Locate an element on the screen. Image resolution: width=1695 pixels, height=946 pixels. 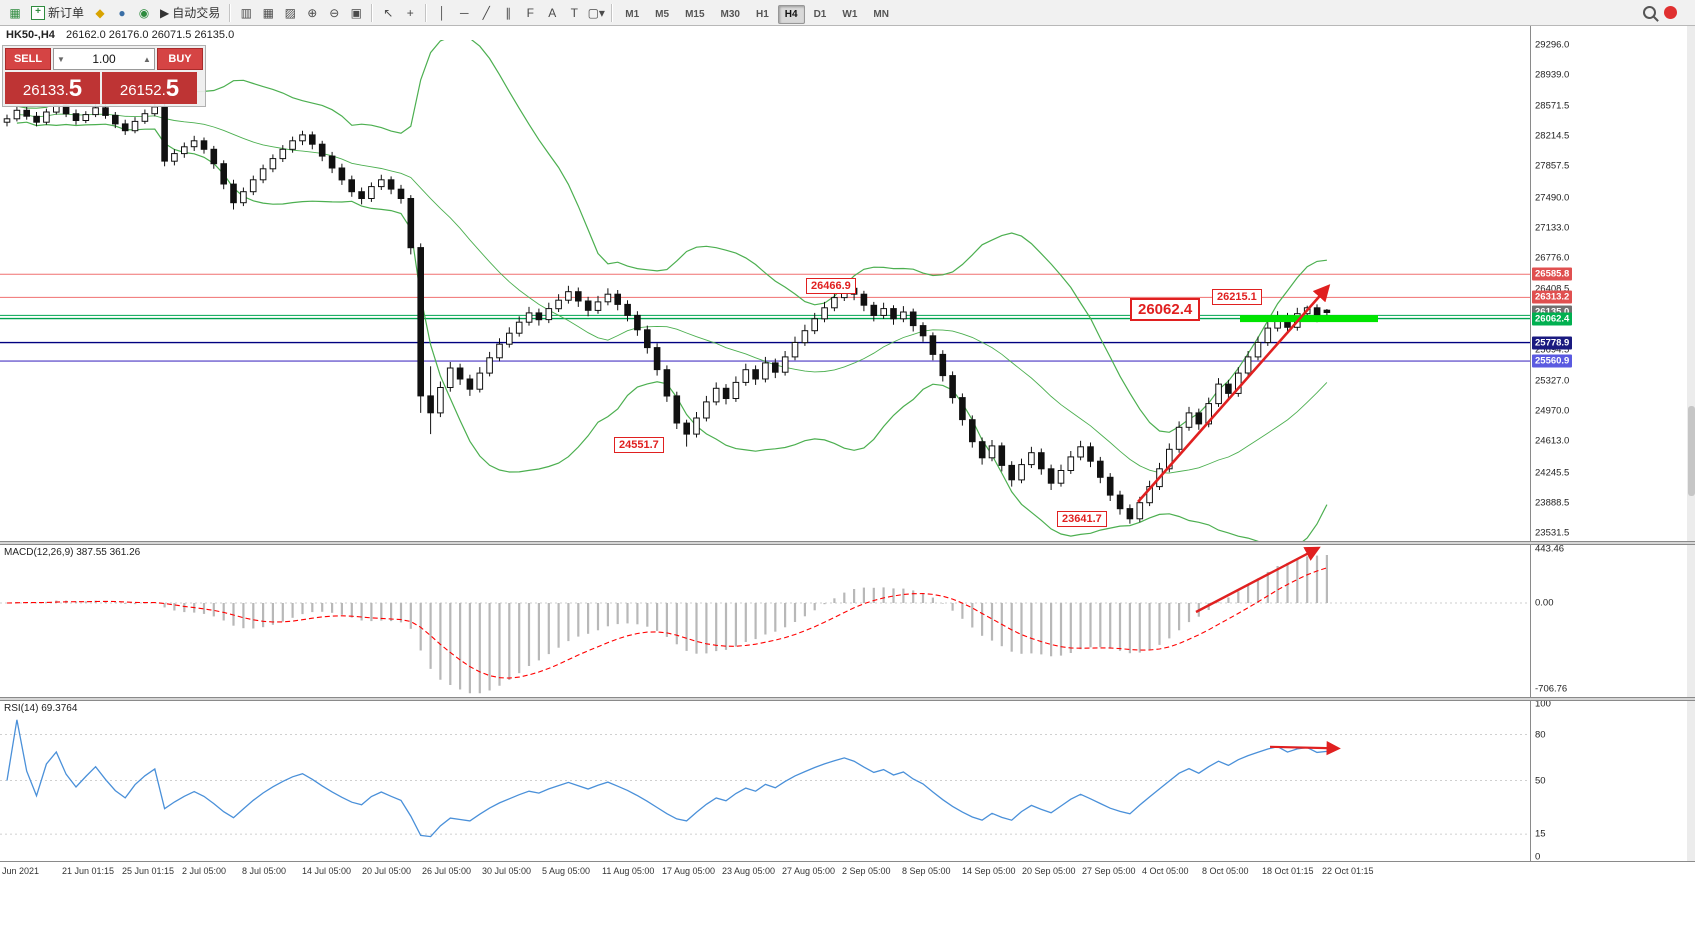
macd-axis-label: 0.00 is located at coordinates (1544, 603).